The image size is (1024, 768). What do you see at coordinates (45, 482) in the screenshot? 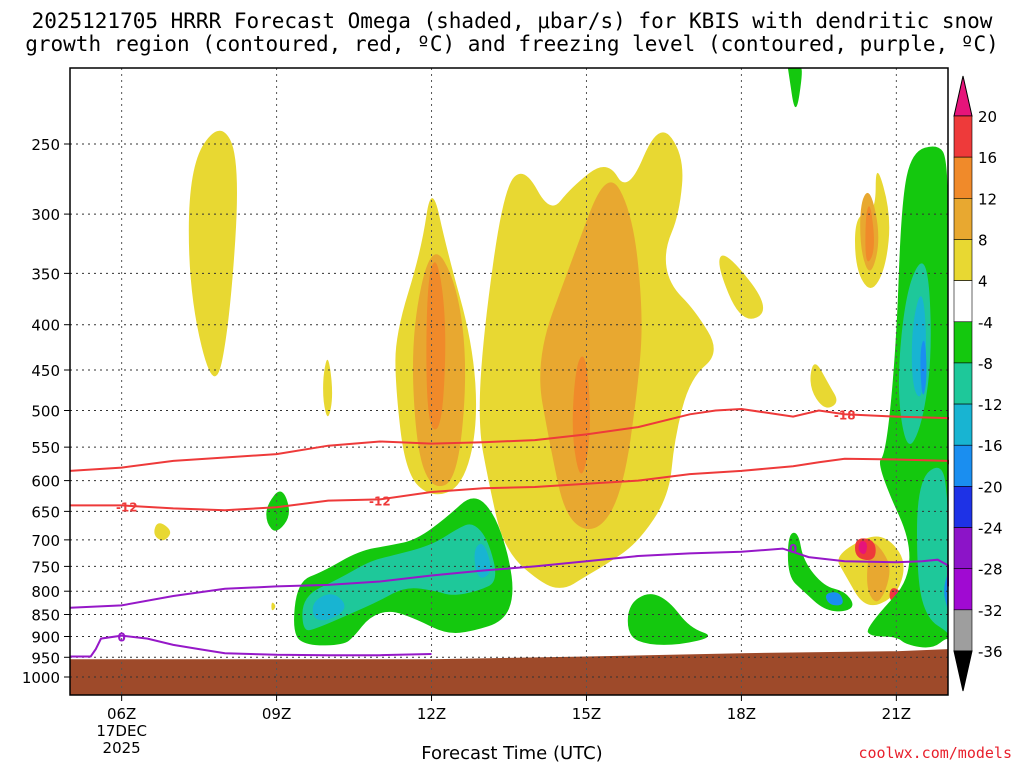
I see `y-tick-label-600: 600` at bounding box center [45, 482].